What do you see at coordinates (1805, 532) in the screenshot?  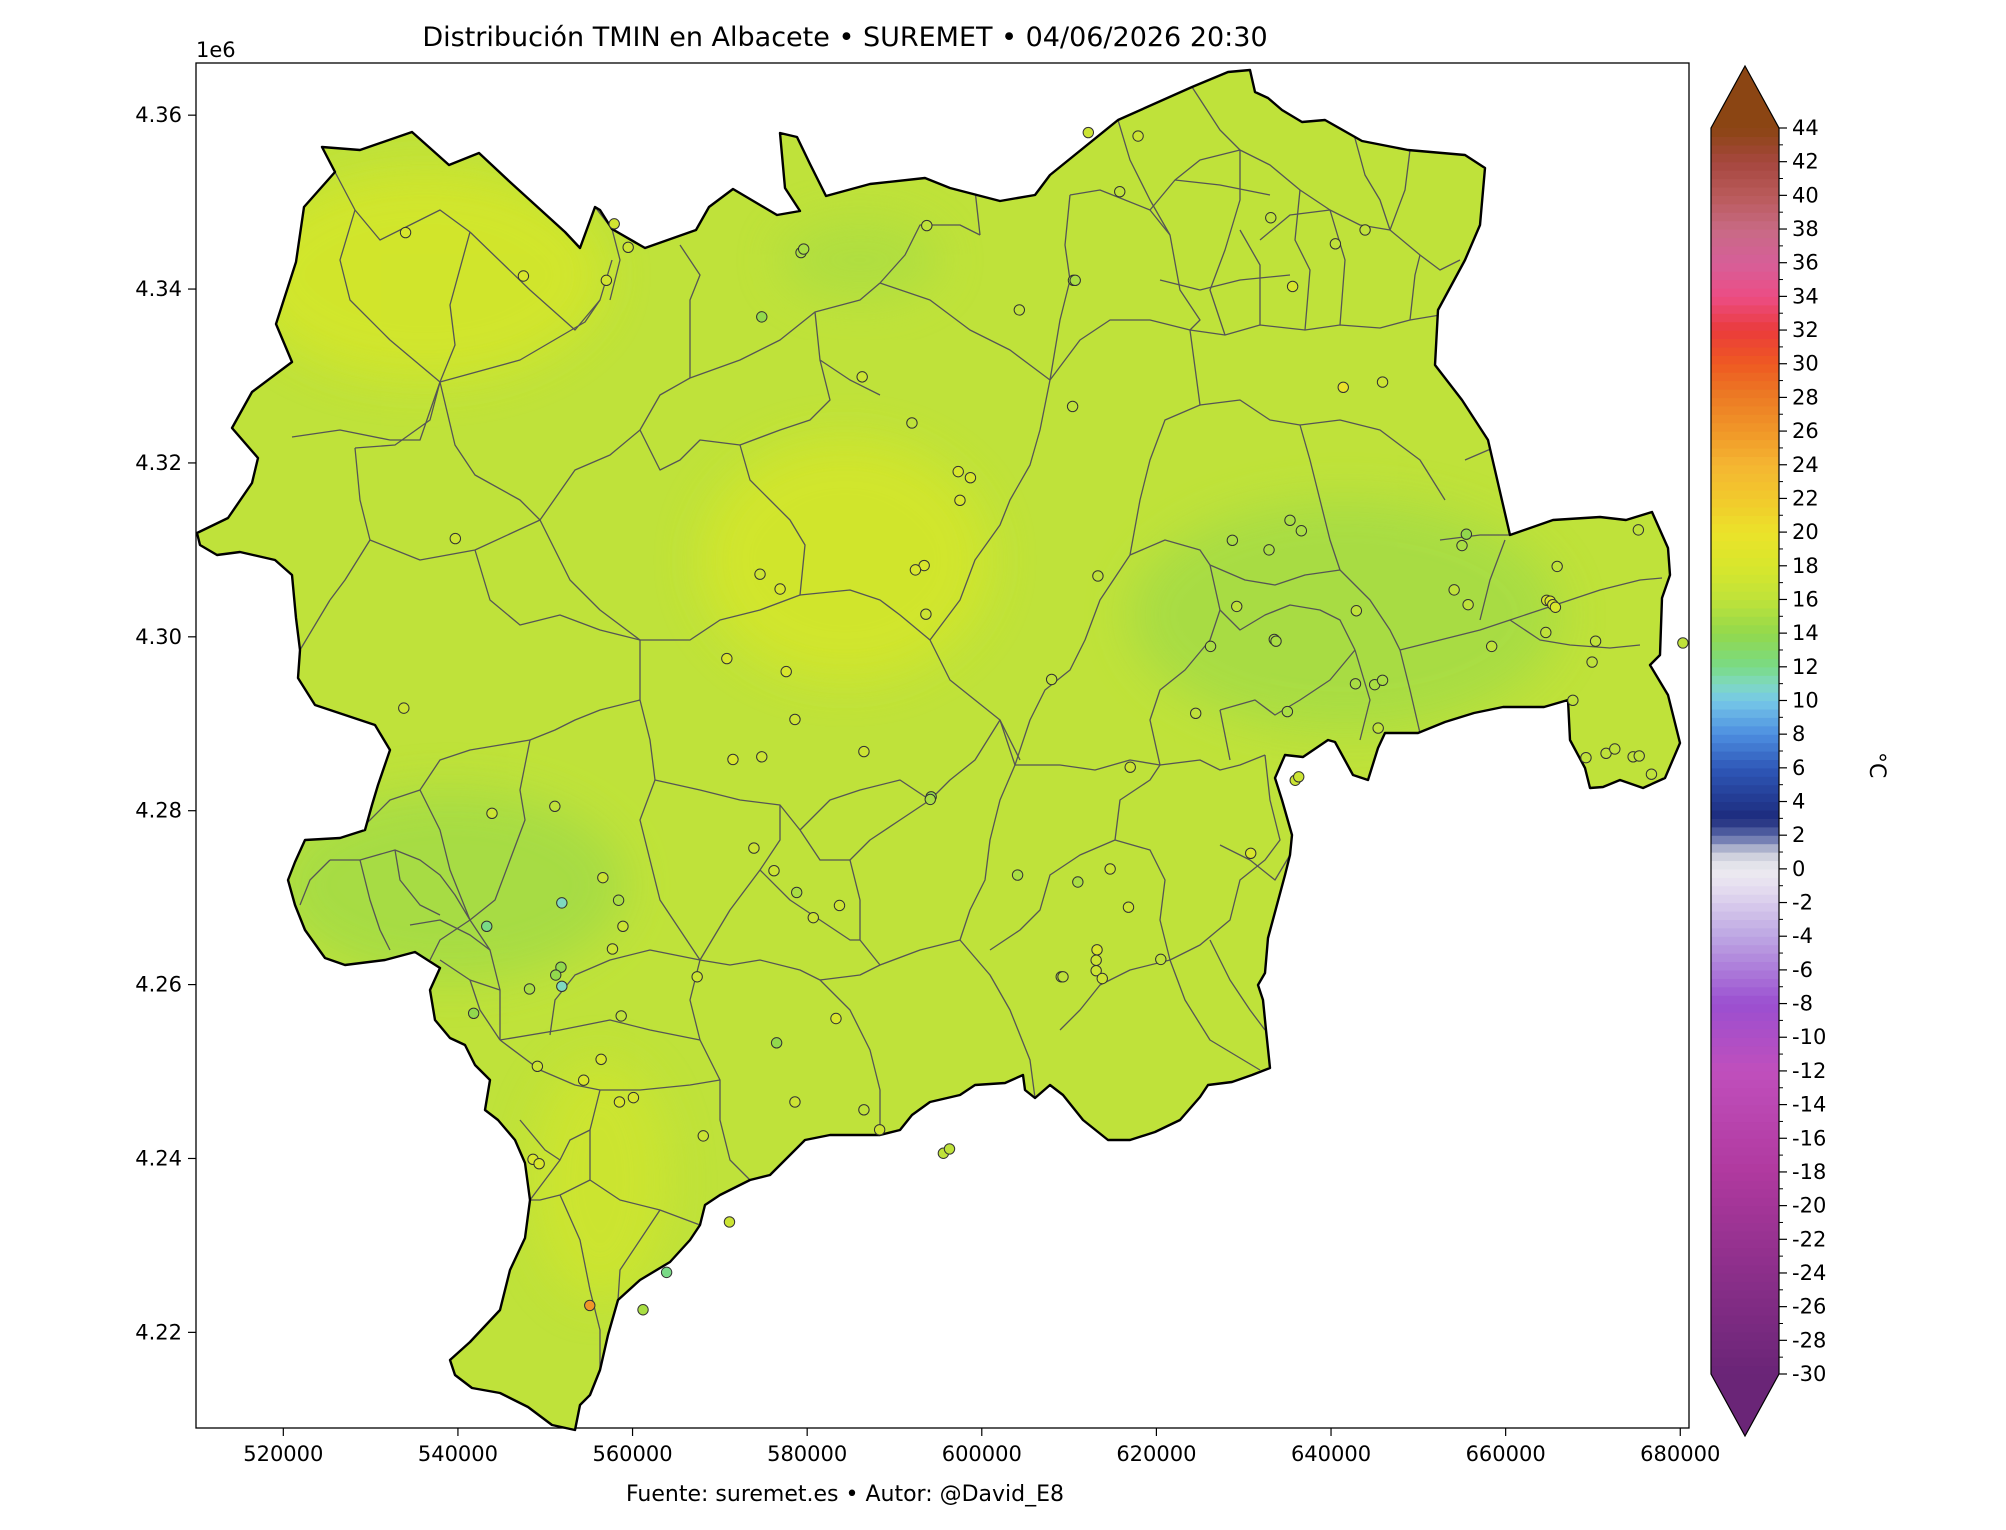 I see `colorbar-tick-label: 20` at bounding box center [1805, 532].